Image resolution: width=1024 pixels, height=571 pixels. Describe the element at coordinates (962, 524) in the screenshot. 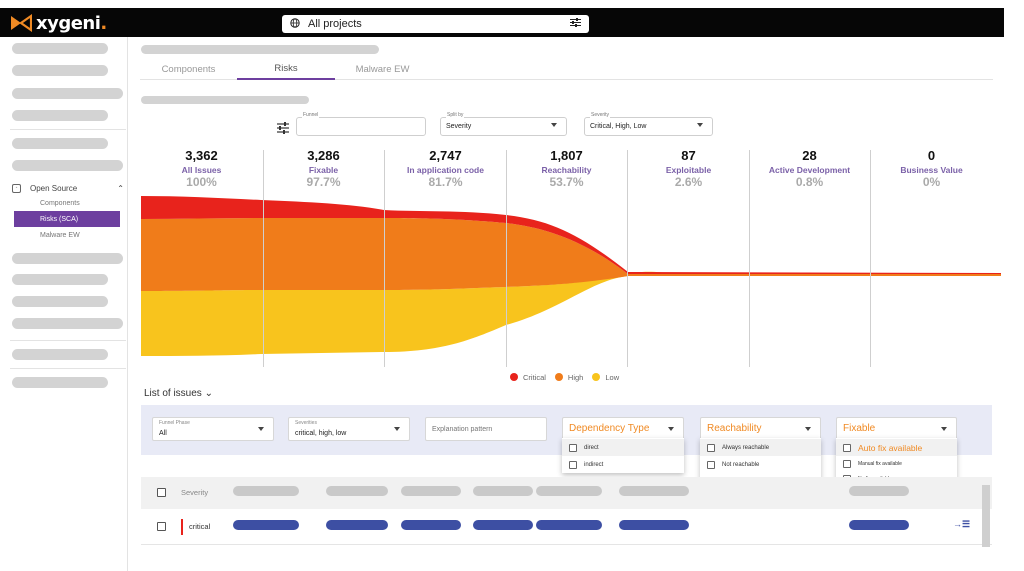

I see `row-details-icon: →☰` at that location.